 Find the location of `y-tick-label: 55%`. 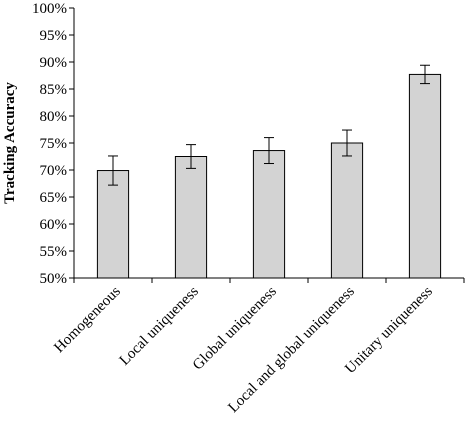

y-tick-label: 55% is located at coordinates (54, 252).